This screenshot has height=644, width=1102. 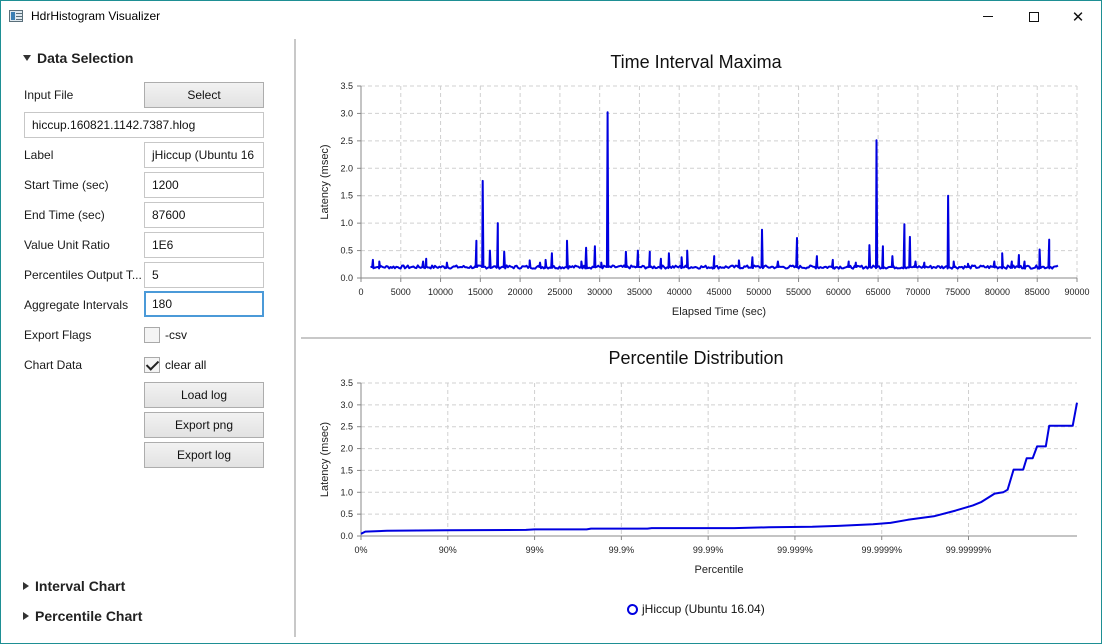 What do you see at coordinates (204, 395) in the screenshot?
I see `load-log-button: Load log` at bounding box center [204, 395].